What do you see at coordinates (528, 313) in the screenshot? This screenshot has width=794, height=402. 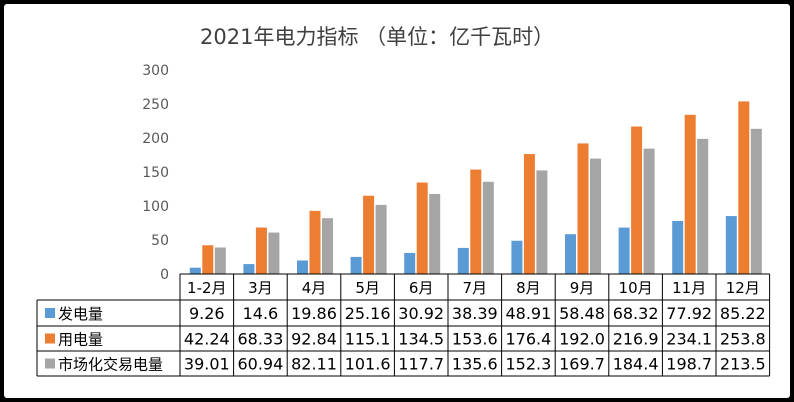 I see `data-label: 48.91` at bounding box center [528, 313].